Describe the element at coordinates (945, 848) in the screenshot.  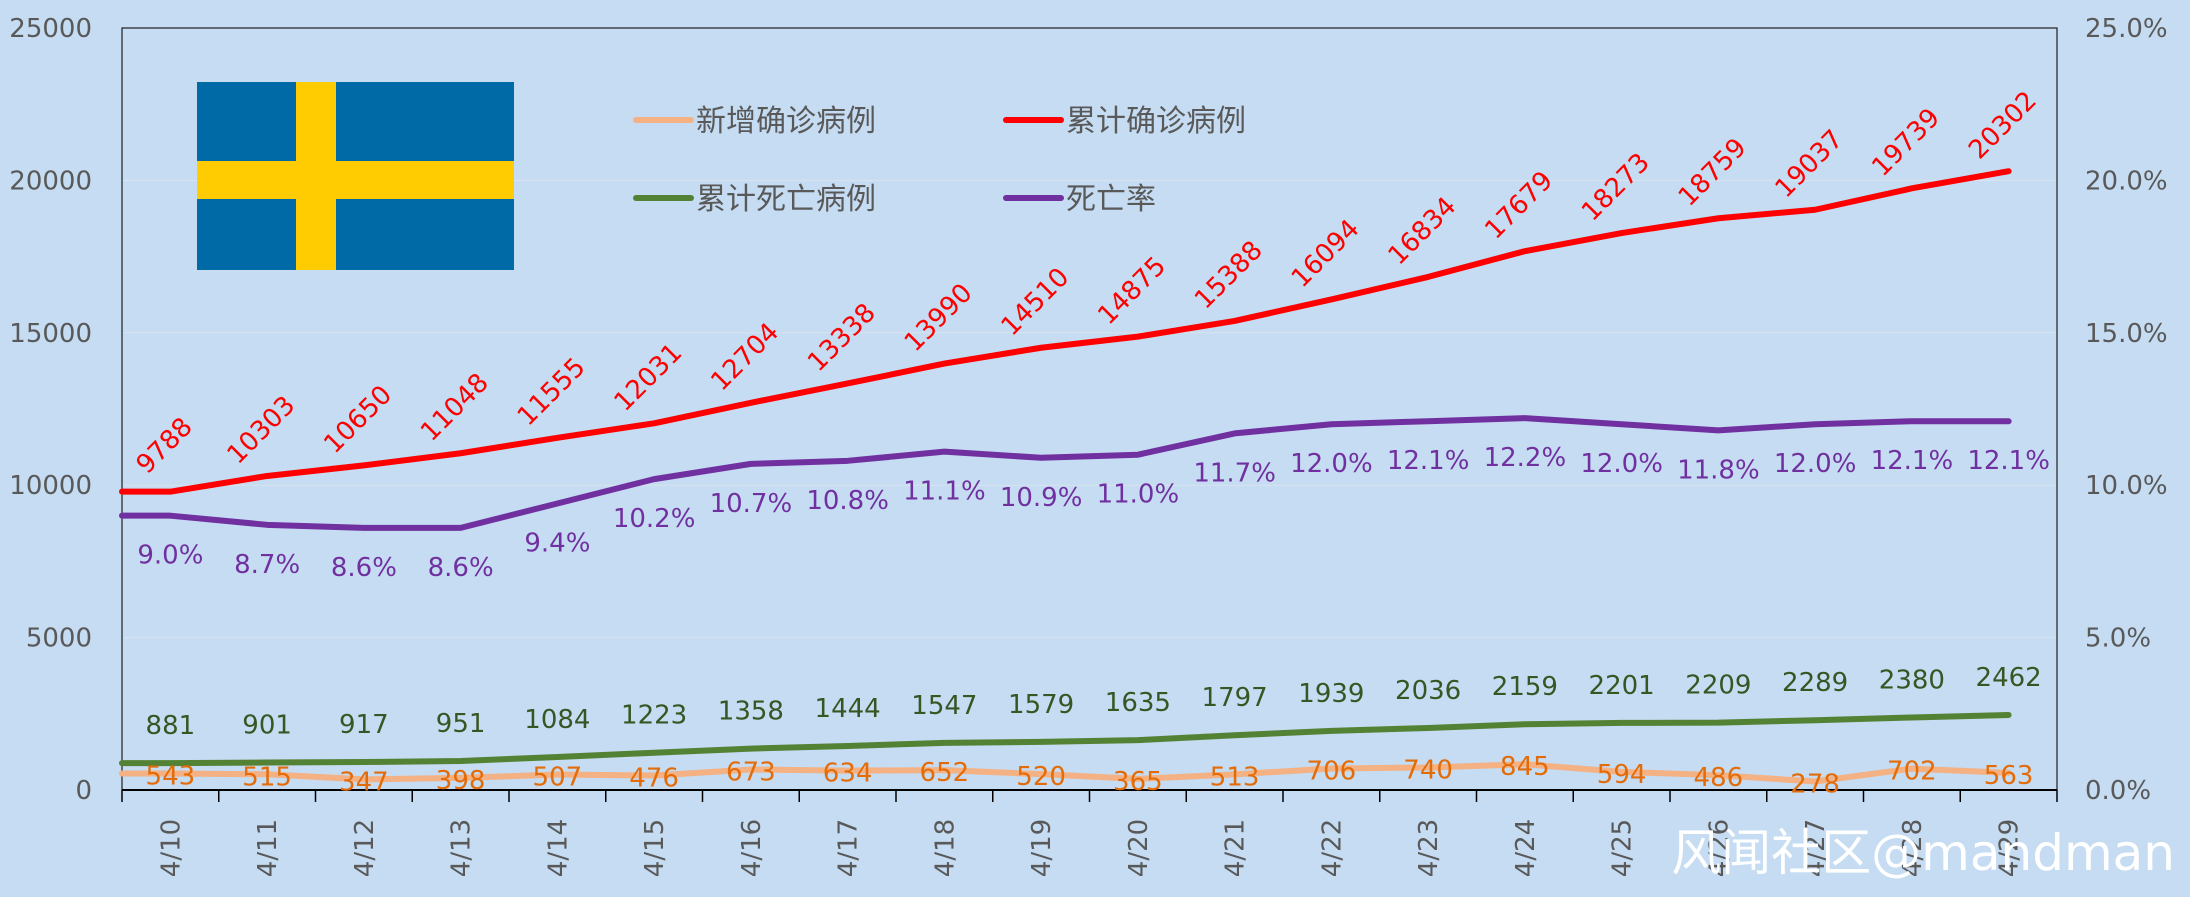
I see `x-tick-label: 4/18` at that location.